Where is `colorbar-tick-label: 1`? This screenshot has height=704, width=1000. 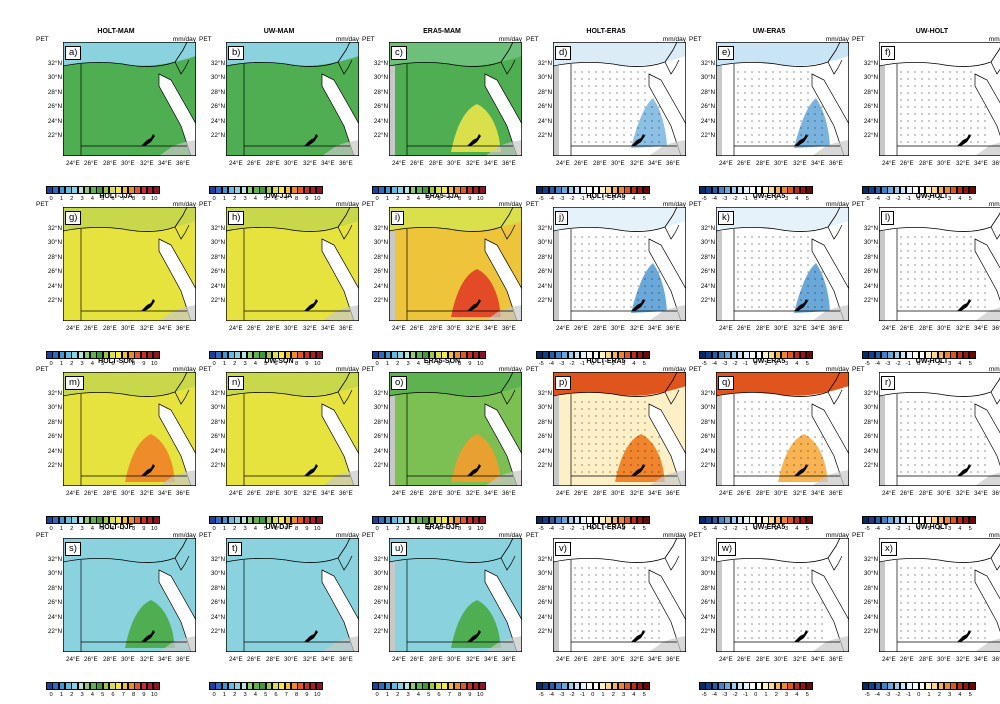
colorbar-tick-label: 1 is located at coordinates (929, 529).